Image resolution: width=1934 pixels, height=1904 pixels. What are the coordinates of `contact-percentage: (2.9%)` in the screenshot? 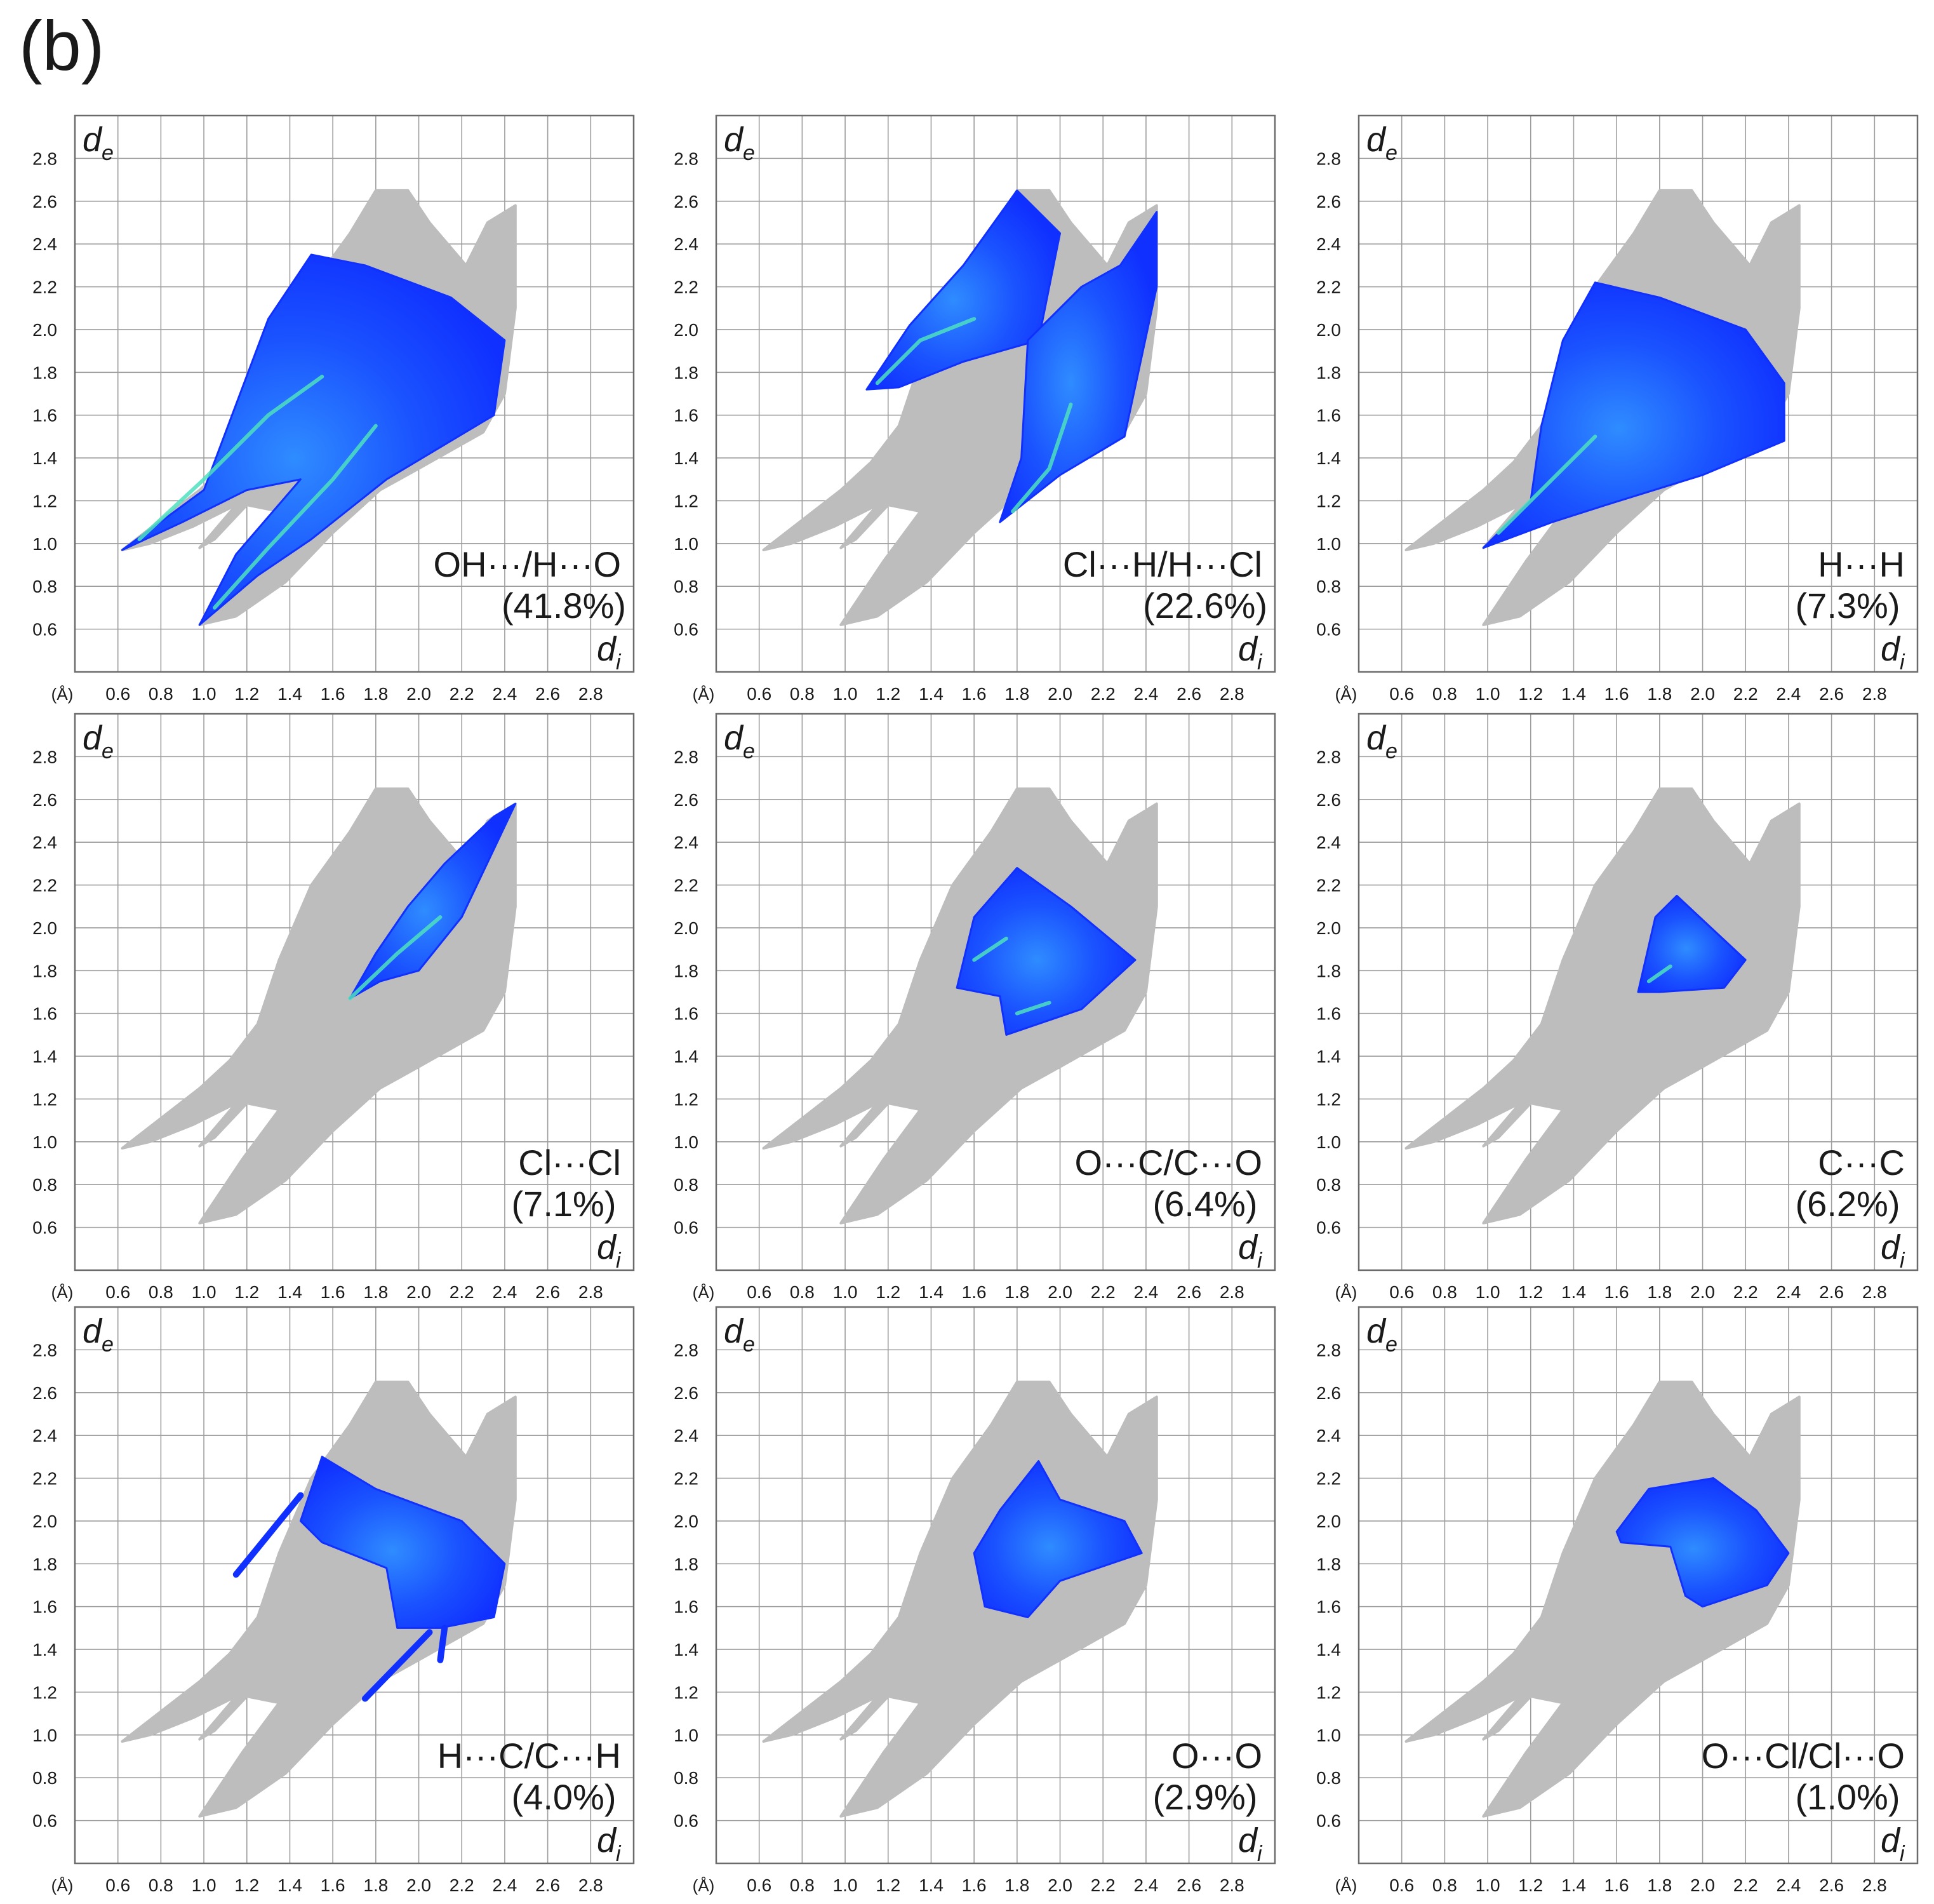 It's located at (1205, 1797).